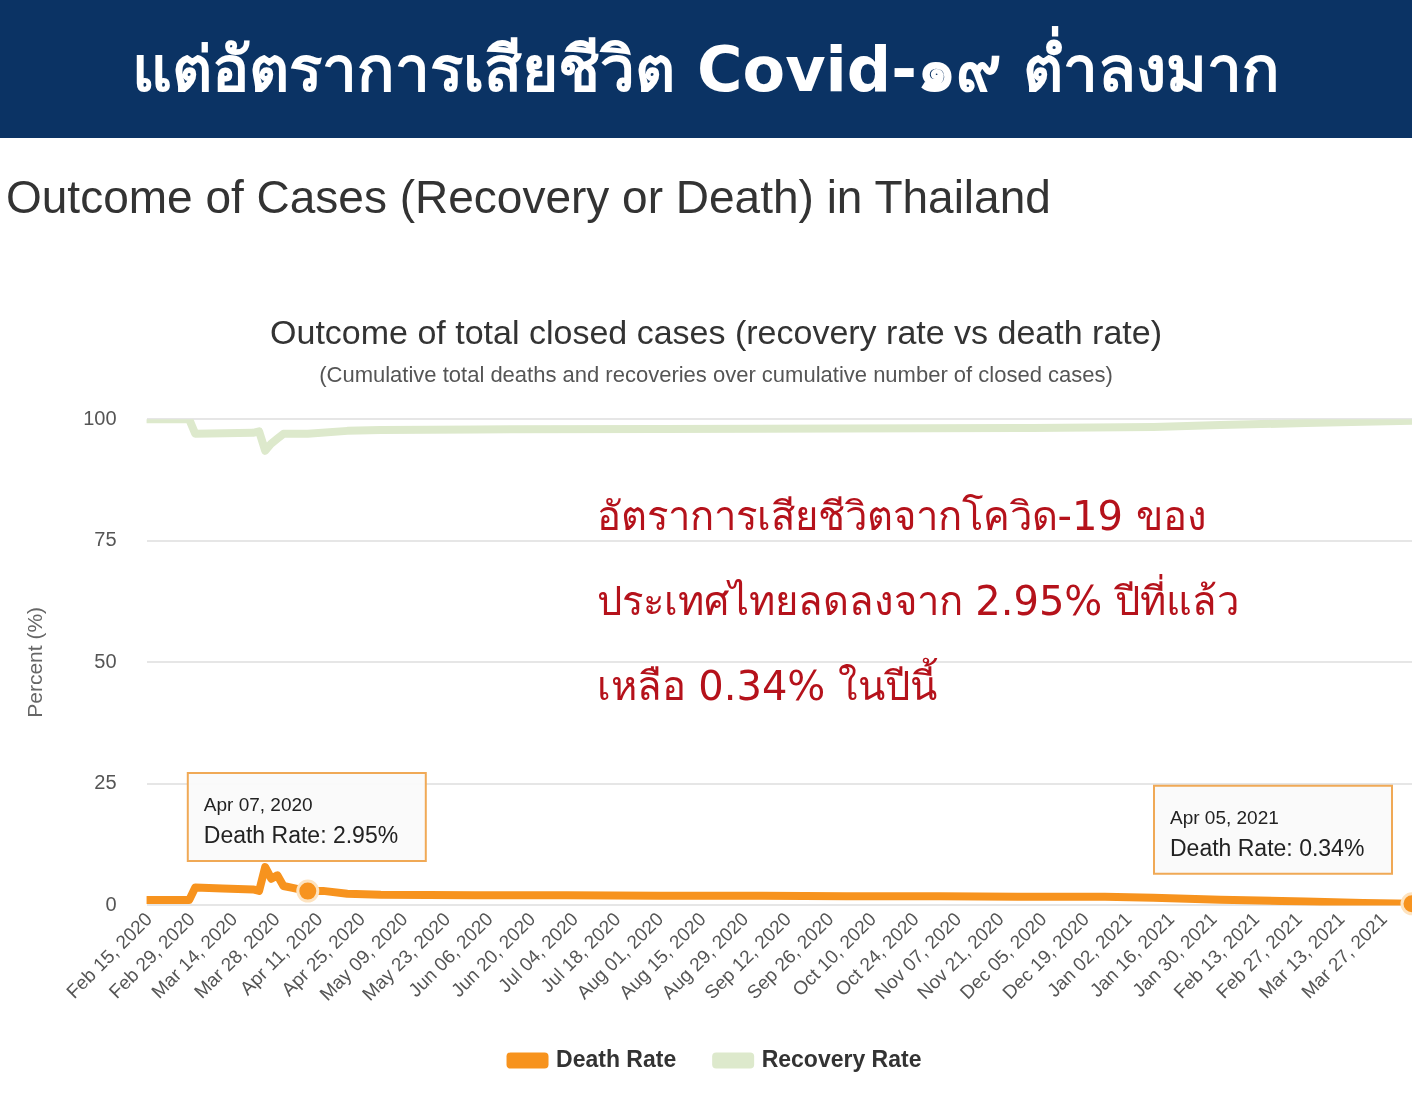  Describe the element at coordinates (301, 821) in the screenshot. I see `annotation: Apr 07, 2020 Death Rate: 2.95%` at that location.